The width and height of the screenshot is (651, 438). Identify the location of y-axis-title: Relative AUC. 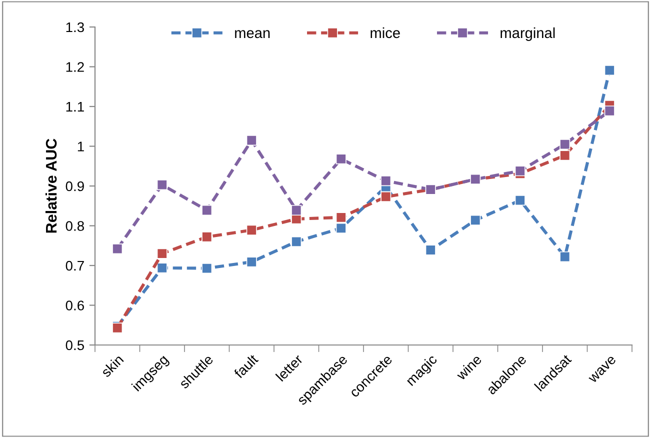
(51, 185).